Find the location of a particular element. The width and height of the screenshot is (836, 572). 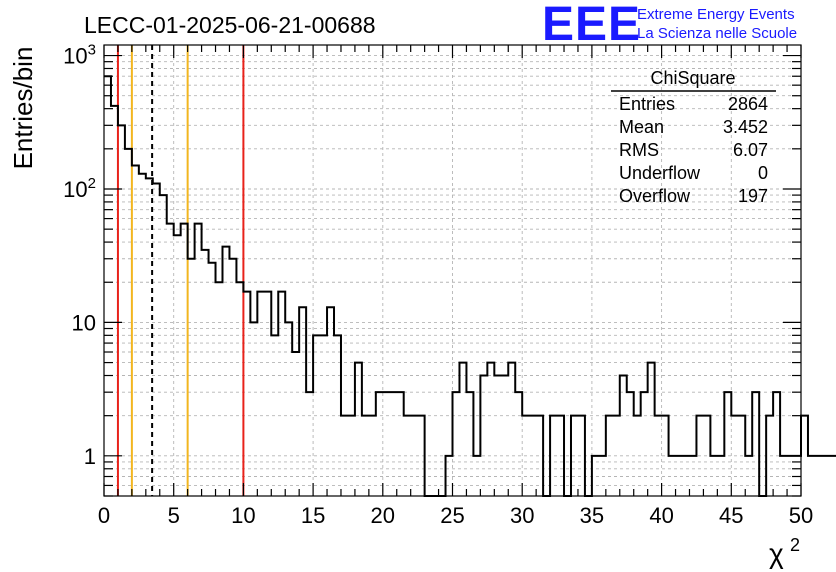

y-tick-label: 1 is located at coordinates (90, 456).